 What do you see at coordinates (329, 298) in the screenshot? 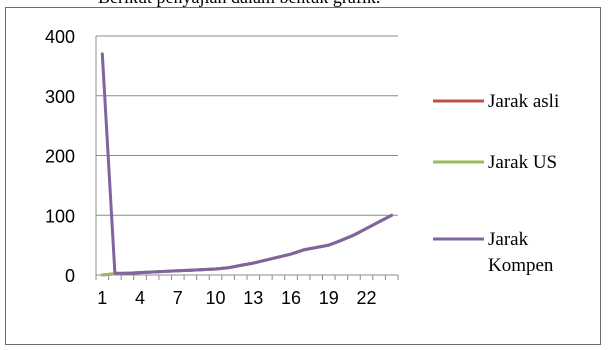
I see `x-tick-label: 19` at bounding box center [329, 298].